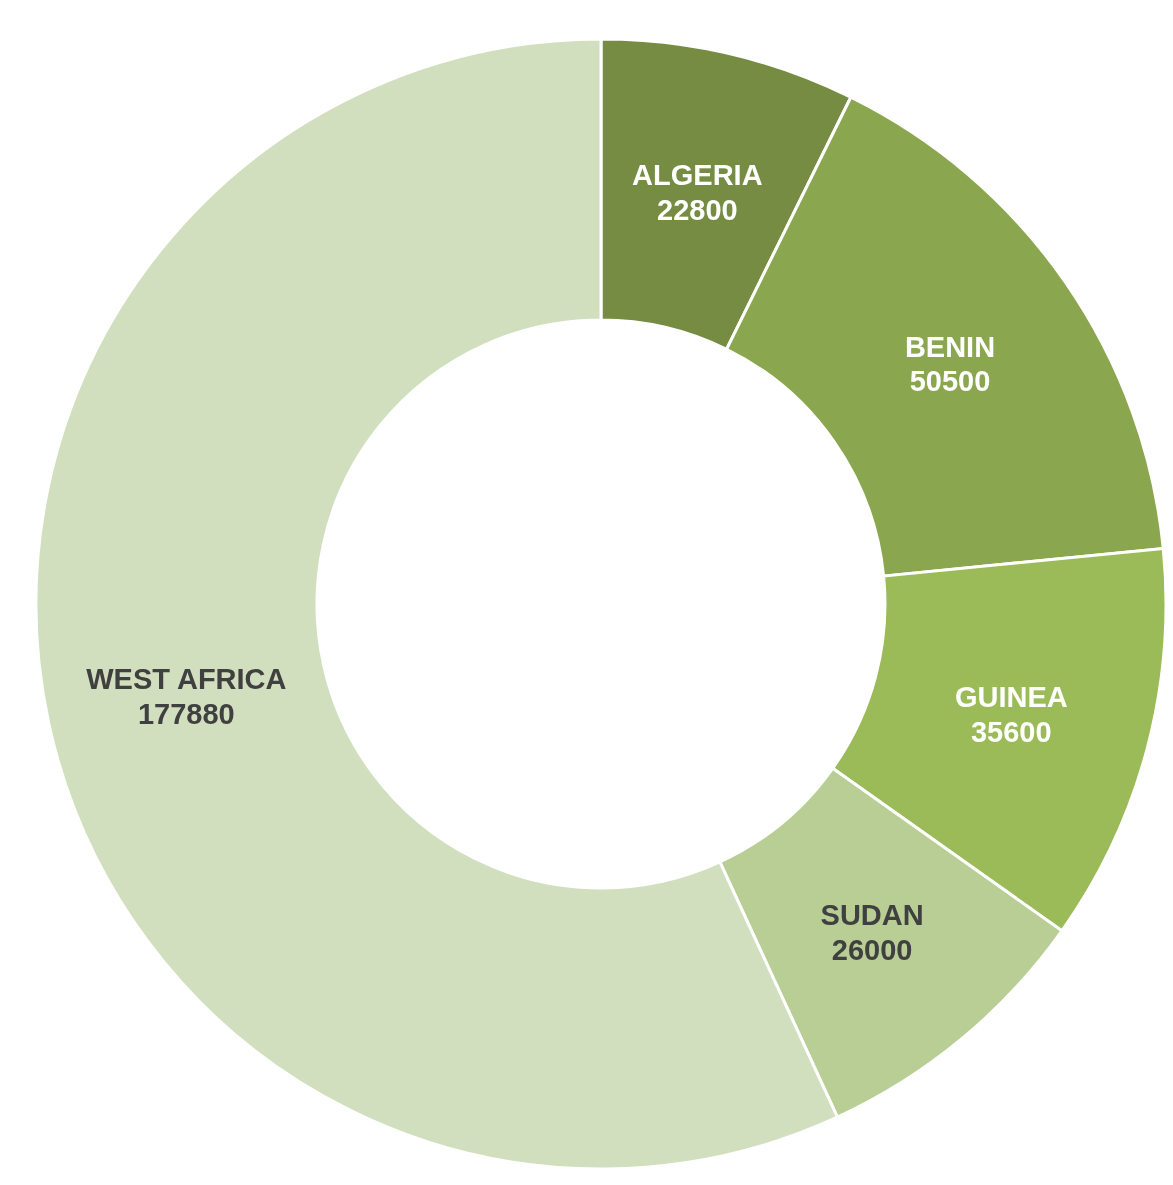  What do you see at coordinates (872, 914) in the screenshot?
I see `slice-label: SUDAN` at bounding box center [872, 914].